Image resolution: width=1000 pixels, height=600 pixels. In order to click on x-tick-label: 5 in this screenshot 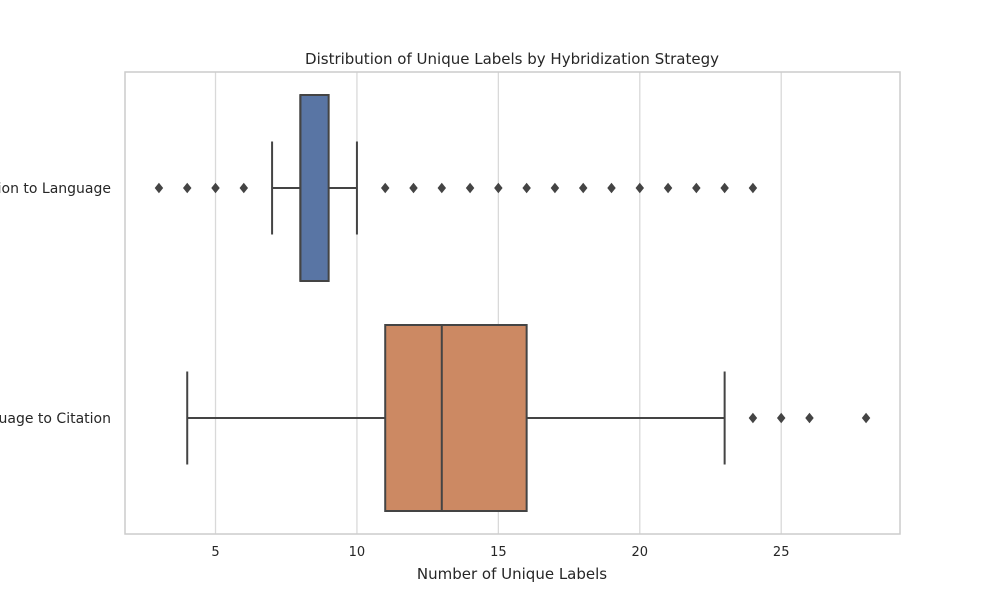, I will do `click(215, 552)`.